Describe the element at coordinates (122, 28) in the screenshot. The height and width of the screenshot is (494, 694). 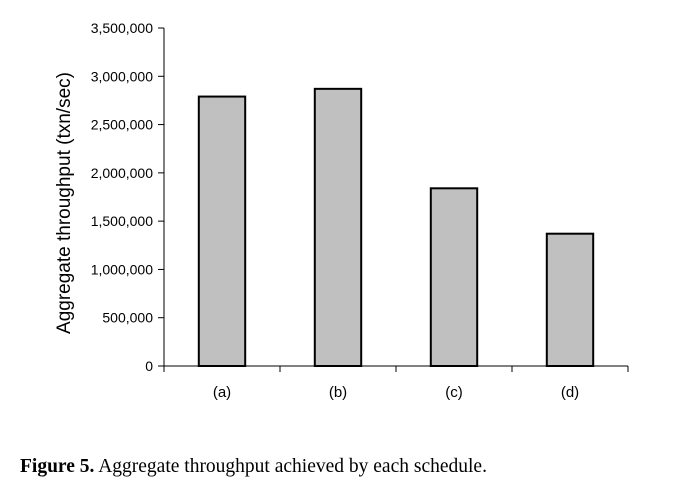
I see `y-tick-label: 3,500,000` at that location.